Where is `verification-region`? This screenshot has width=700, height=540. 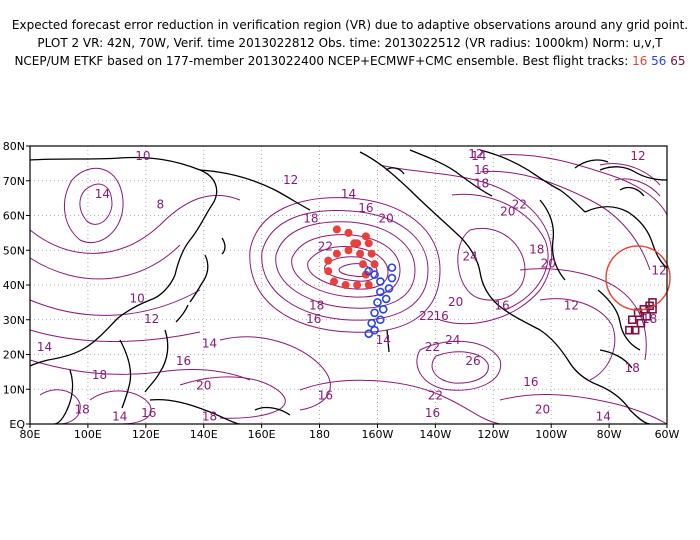 verification-region is located at coordinates (638, 278).